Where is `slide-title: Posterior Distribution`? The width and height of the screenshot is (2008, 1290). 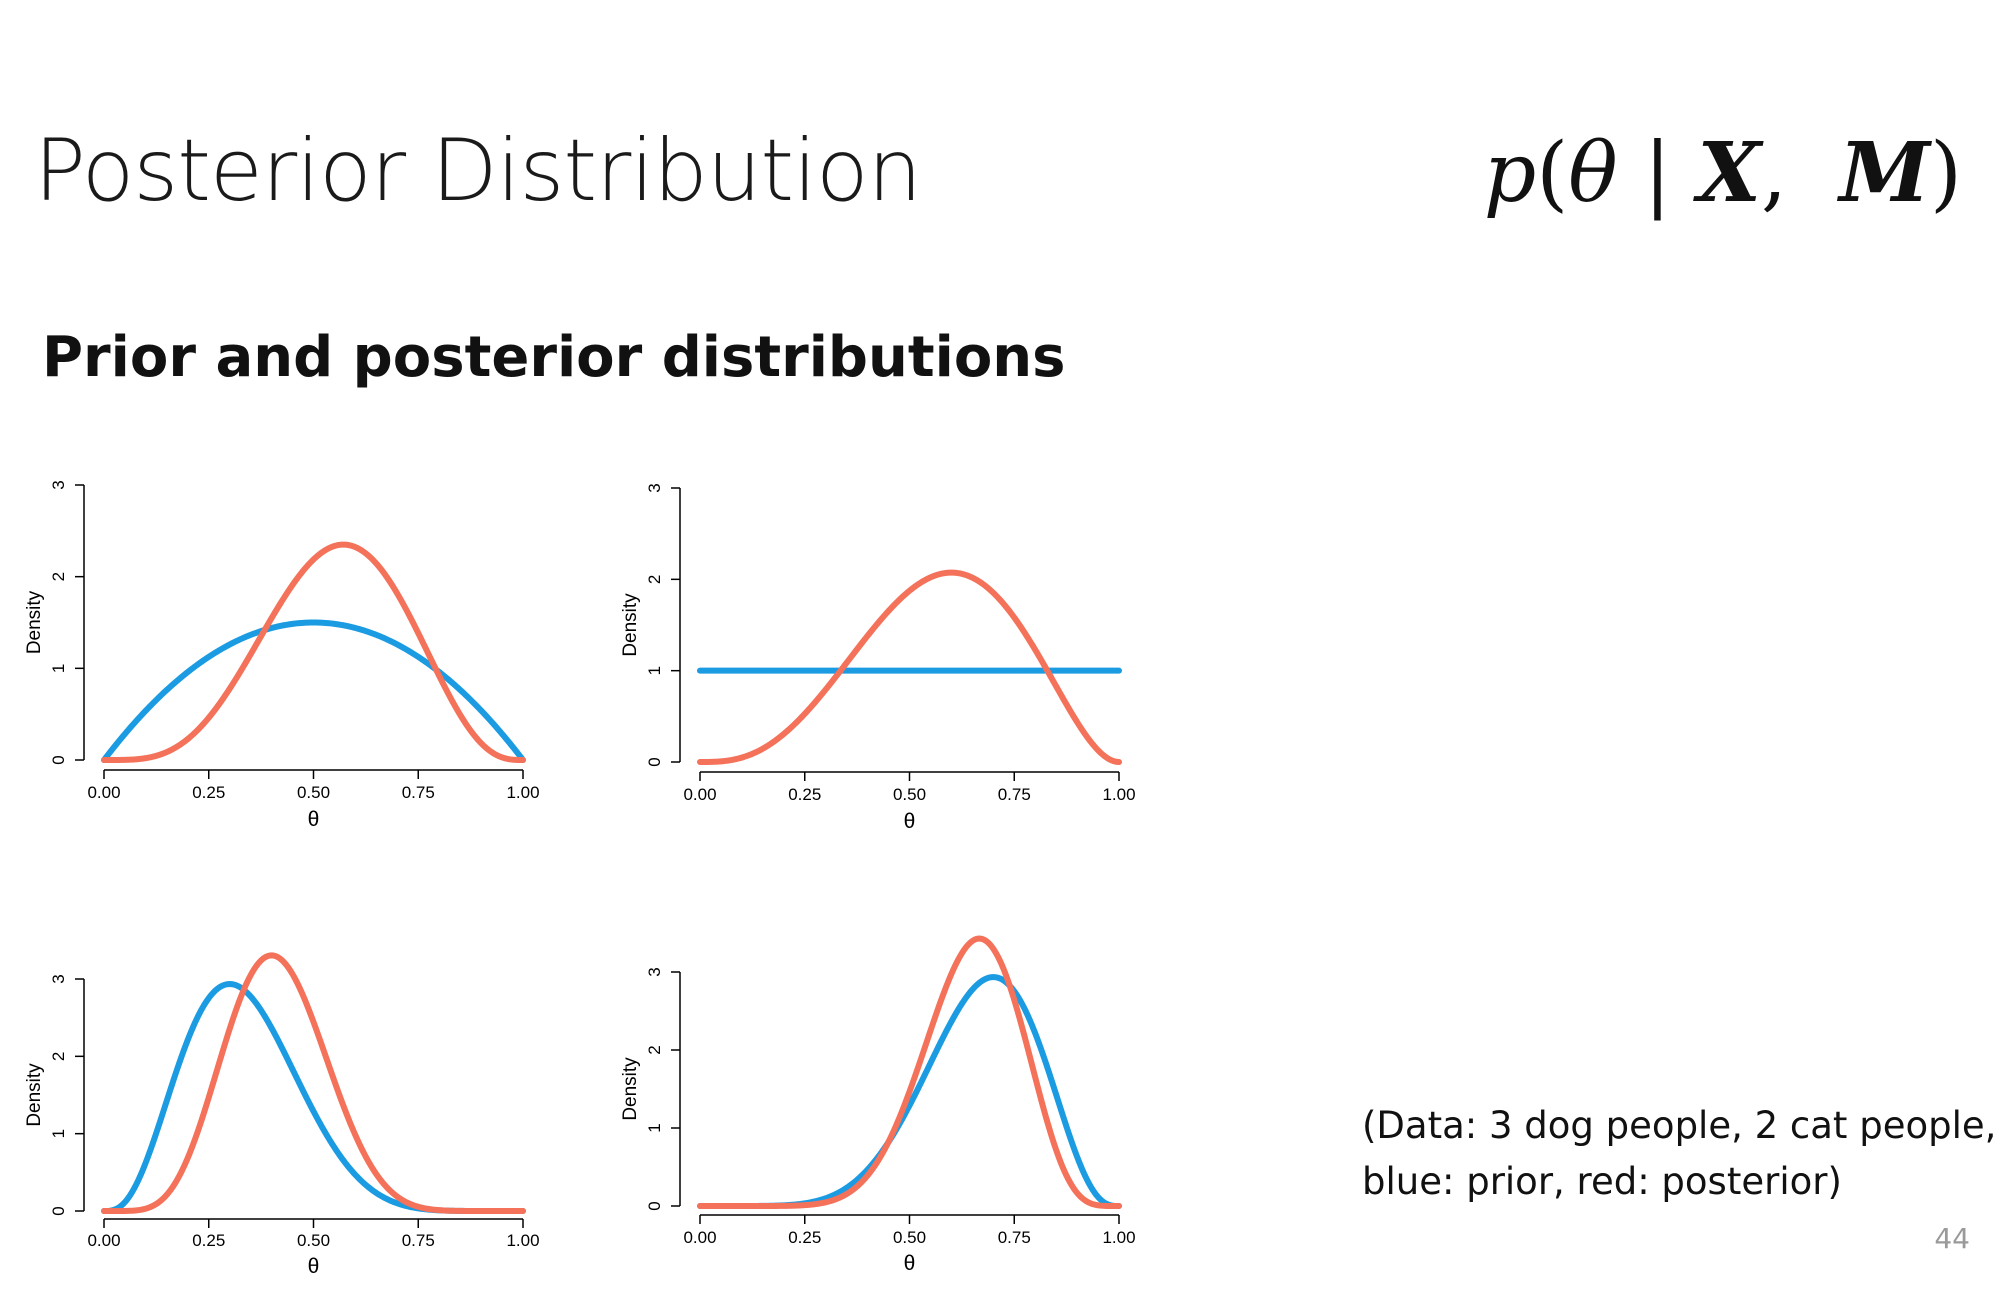 slide-title: Posterior Distribution is located at coordinates (478, 171).